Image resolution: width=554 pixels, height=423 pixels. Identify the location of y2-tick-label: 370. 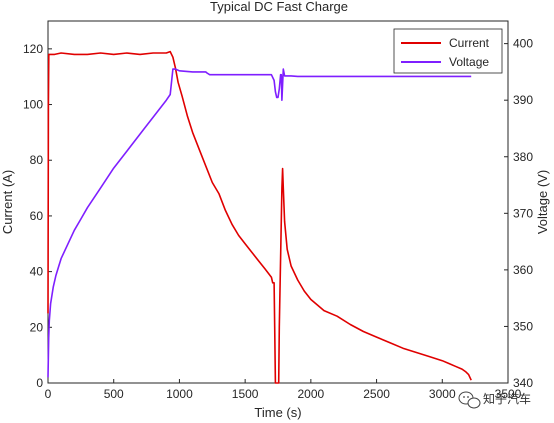
(523, 213).